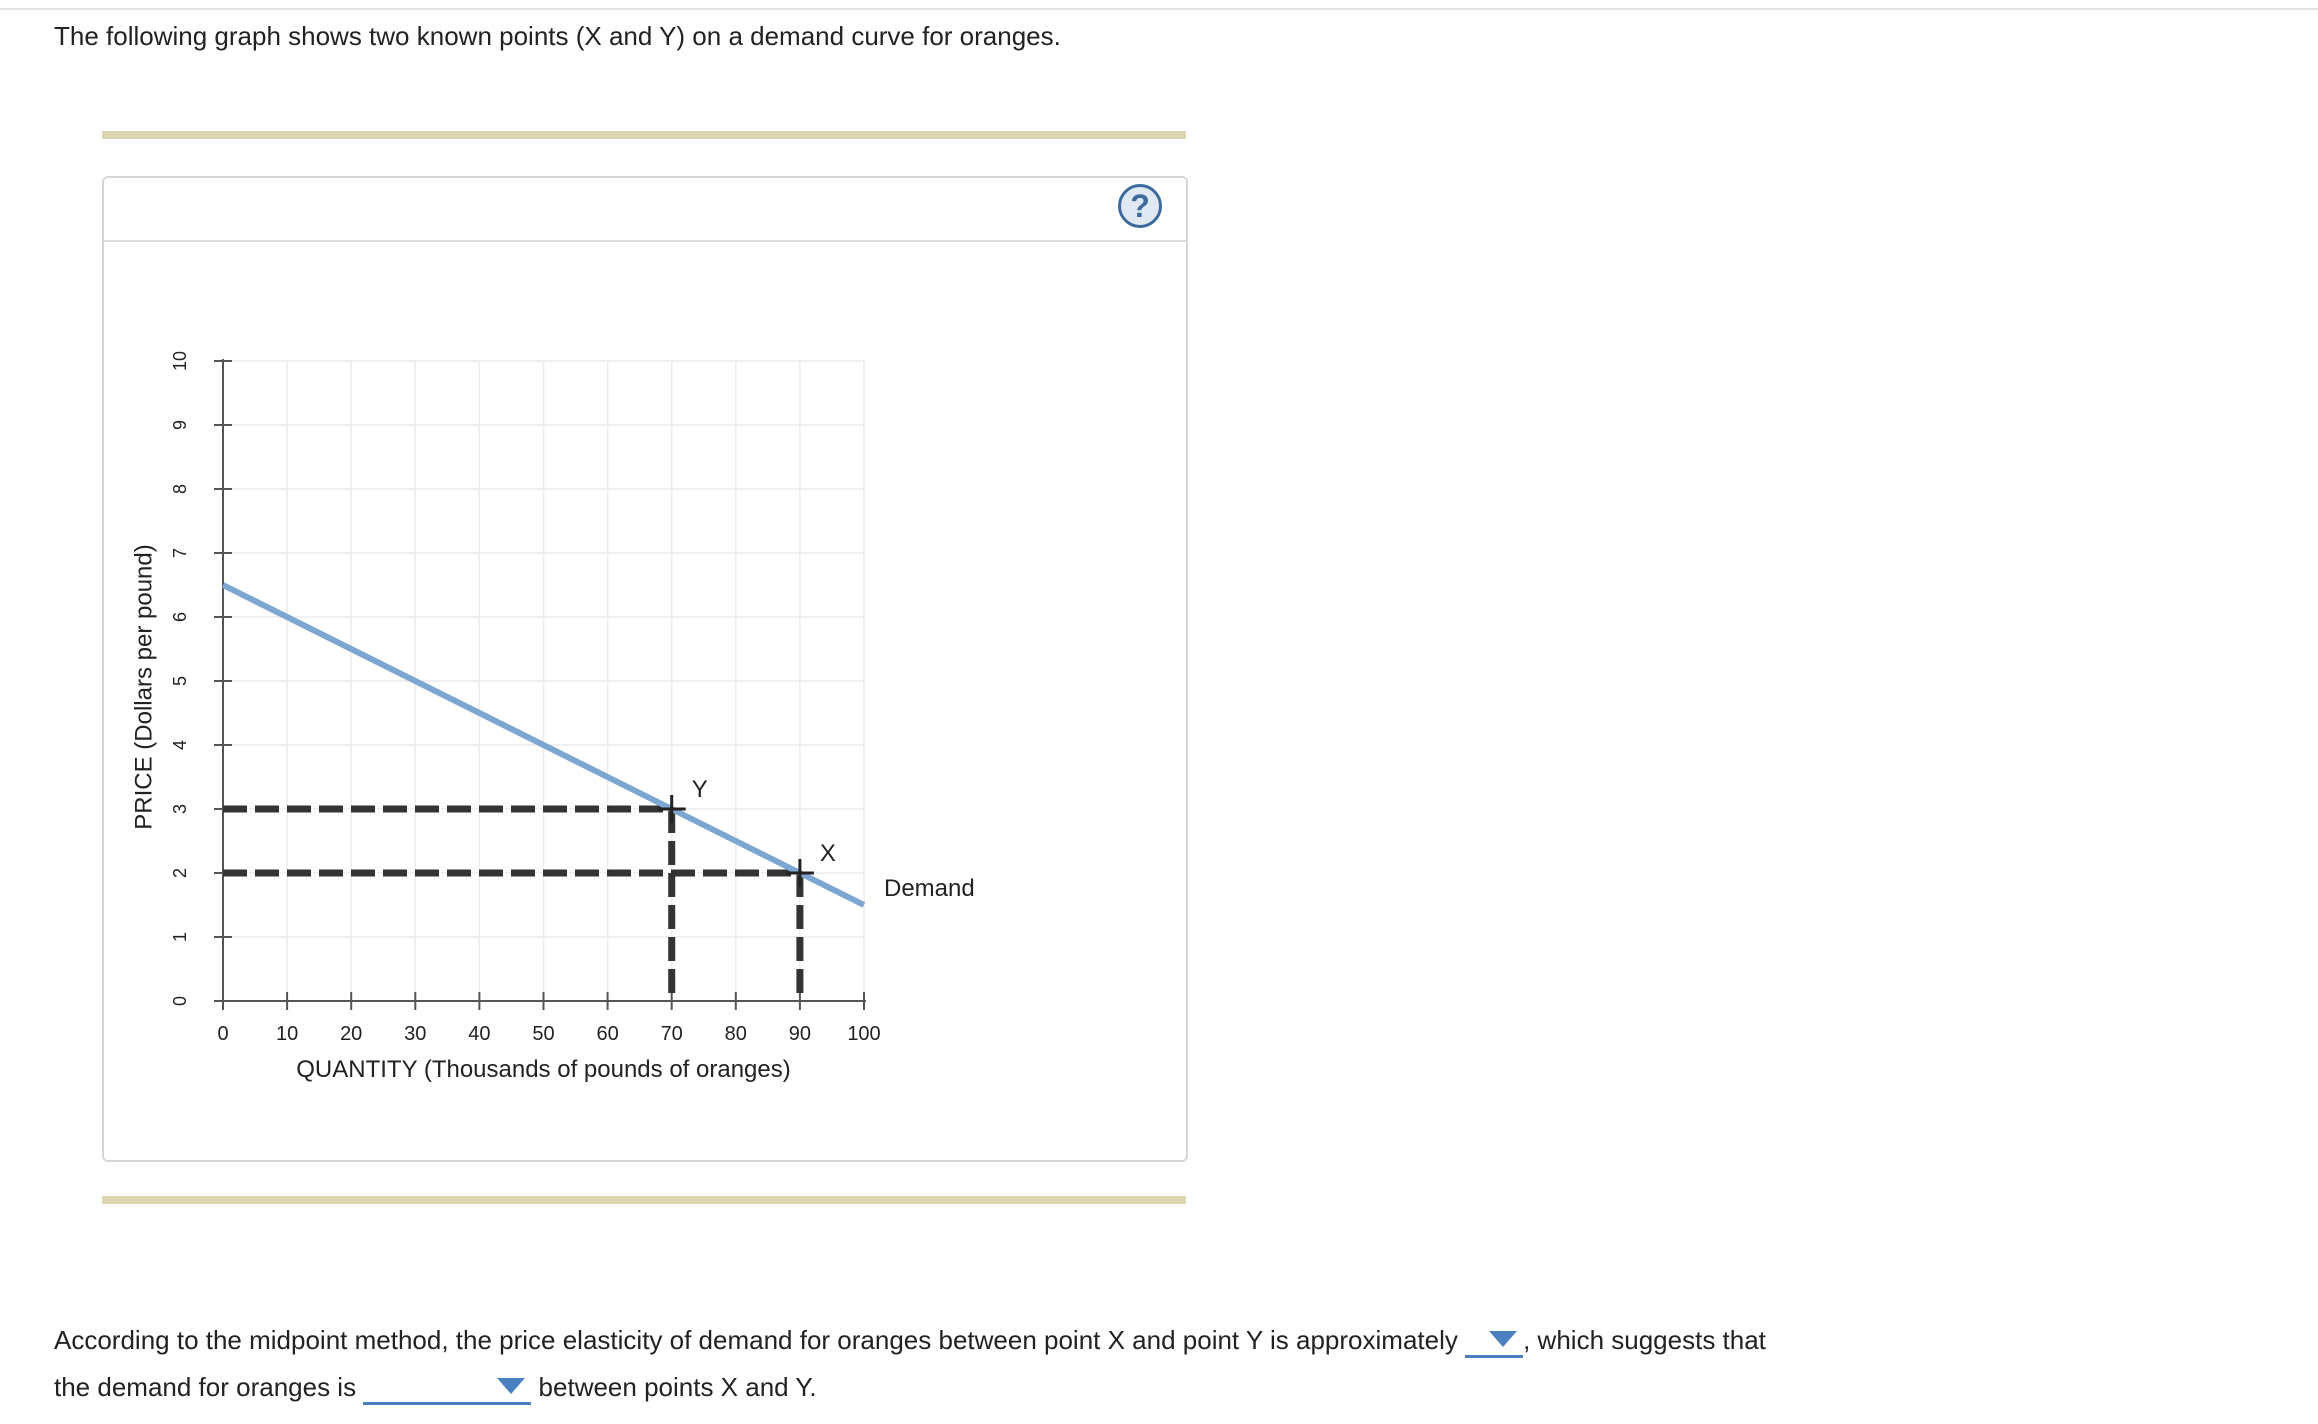  What do you see at coordinates (205, 1387) in the screenshot?
I see `question-text-part3: the demand for oranges is` at bounding box center [205, 1387].